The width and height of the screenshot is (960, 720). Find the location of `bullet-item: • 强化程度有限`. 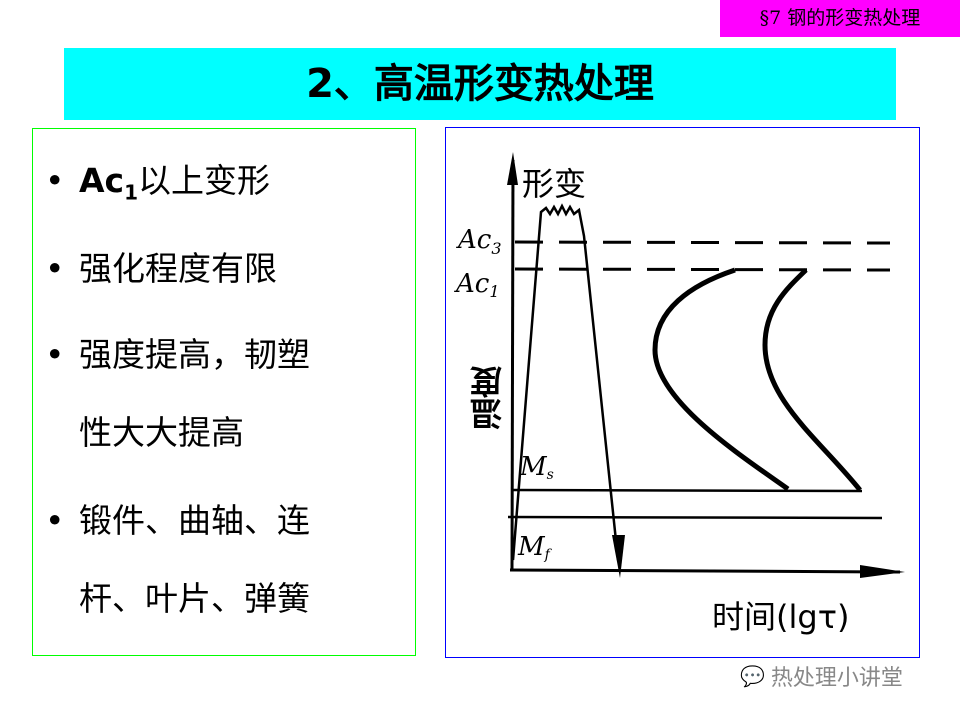

bullet-item: • 强化程度有限 is located at coordinates (161, 268).